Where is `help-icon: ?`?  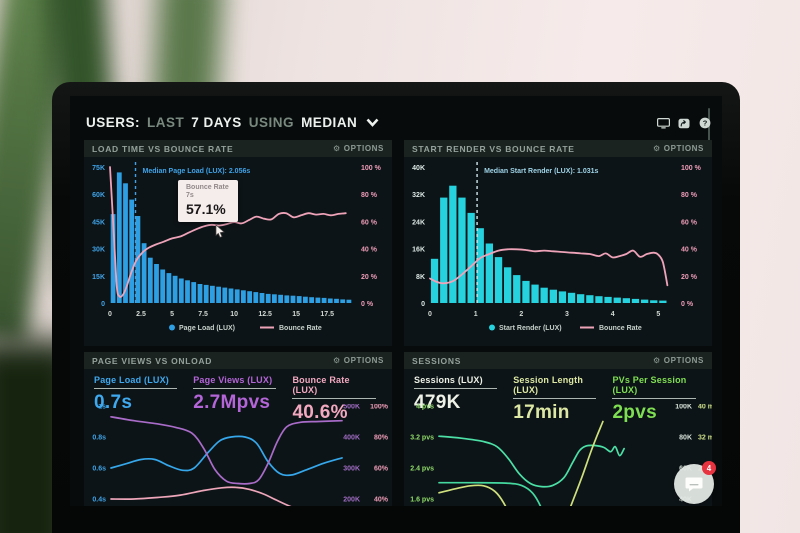 help-icon: ? is located at coordinates (705, 122).